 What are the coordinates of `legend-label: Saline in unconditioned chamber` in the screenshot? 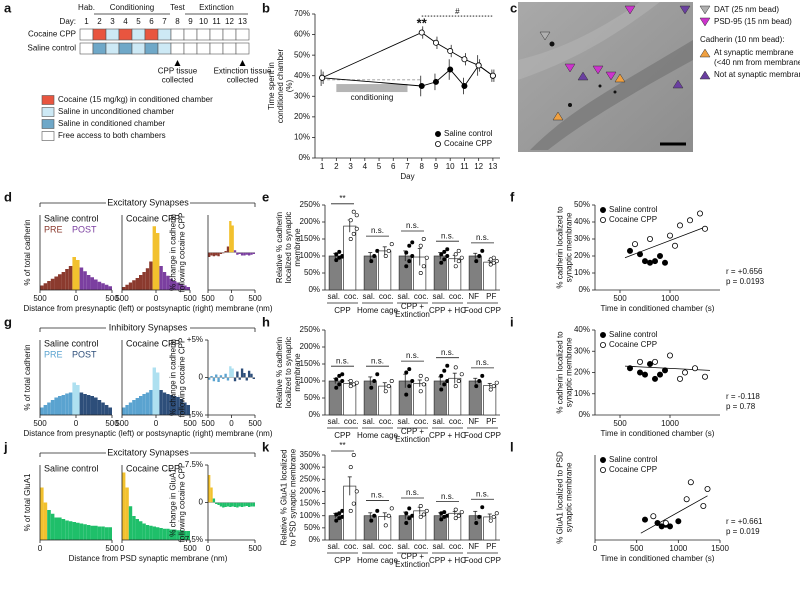 It's located at (116, 111).